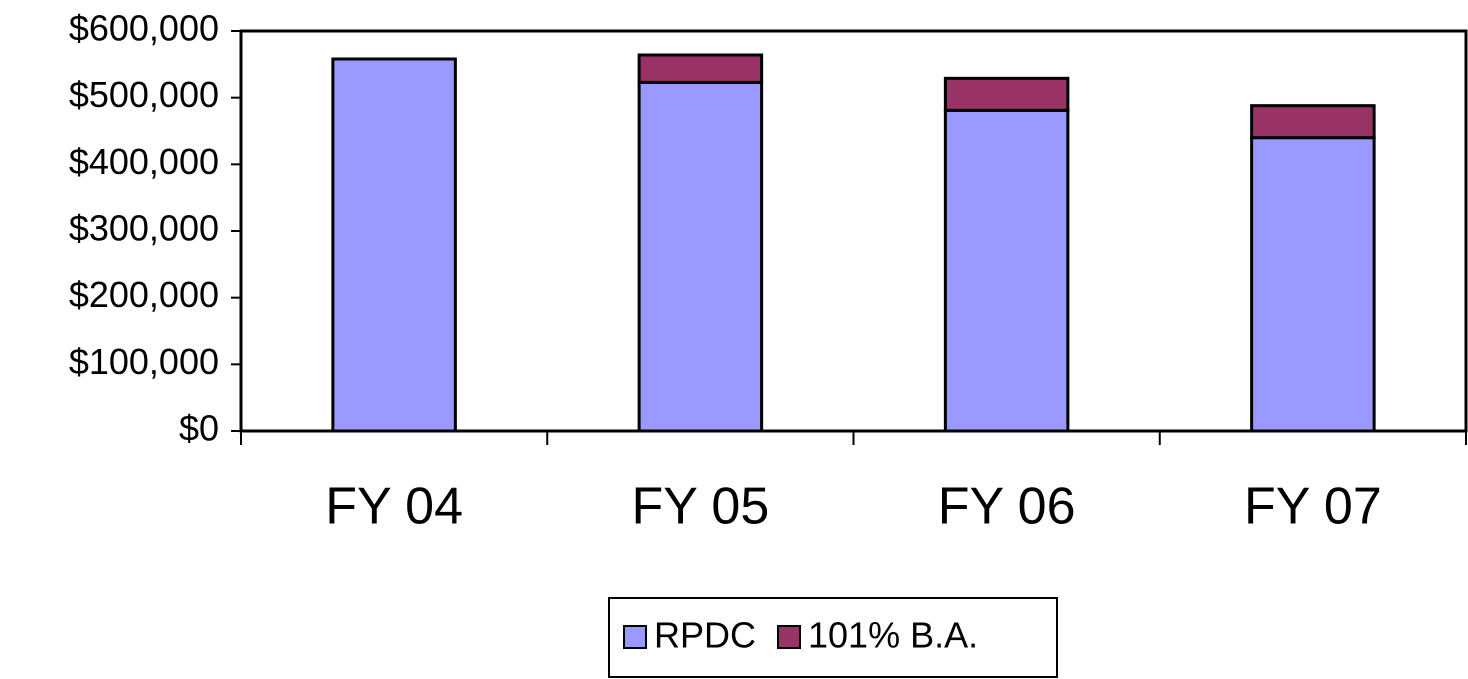 The width and height of the screenshot is (1468, 679). Describe the element at coordinates (1007, 507) in the screenshot. I see `x-tick-label: FY 06` at that location.